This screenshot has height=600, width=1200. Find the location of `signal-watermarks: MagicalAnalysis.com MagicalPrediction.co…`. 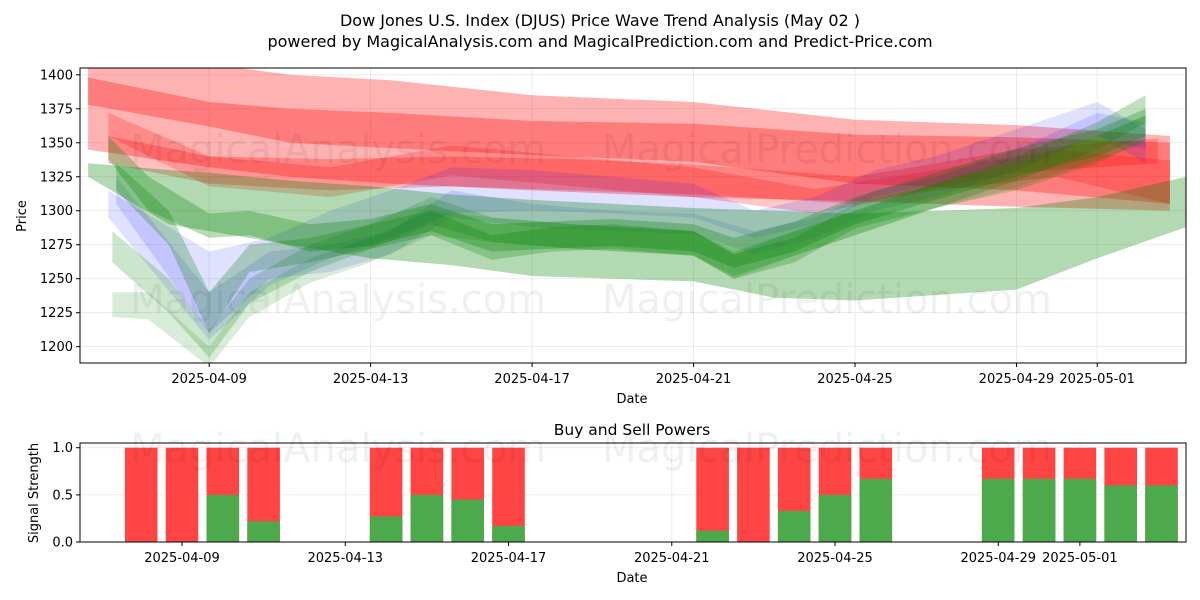

signal-watermarks: MagicalAnalysis.com MagicalPrediction.co… is located at coordinates (591, 449).